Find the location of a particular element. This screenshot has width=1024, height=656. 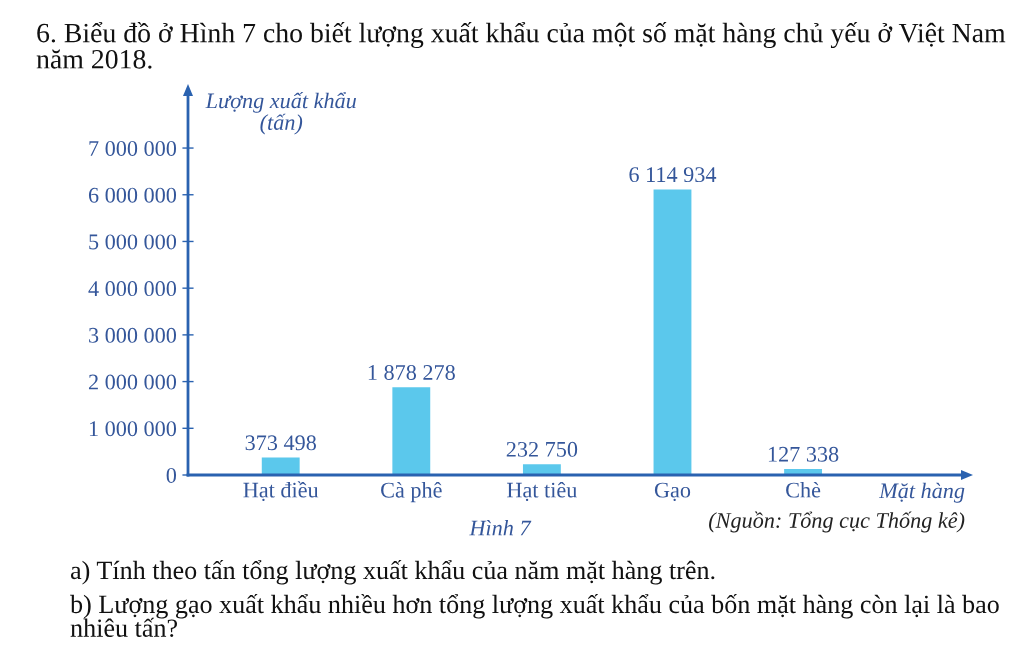

y-axis-title: Lượng xuất khẩu (tấn) is located at coordinates (280, 113).